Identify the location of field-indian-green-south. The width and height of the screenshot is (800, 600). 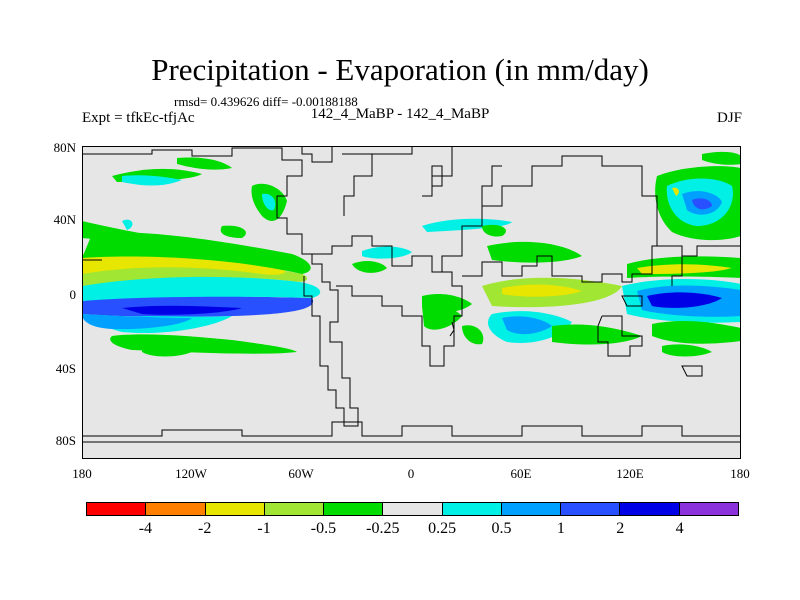
(597, 334).